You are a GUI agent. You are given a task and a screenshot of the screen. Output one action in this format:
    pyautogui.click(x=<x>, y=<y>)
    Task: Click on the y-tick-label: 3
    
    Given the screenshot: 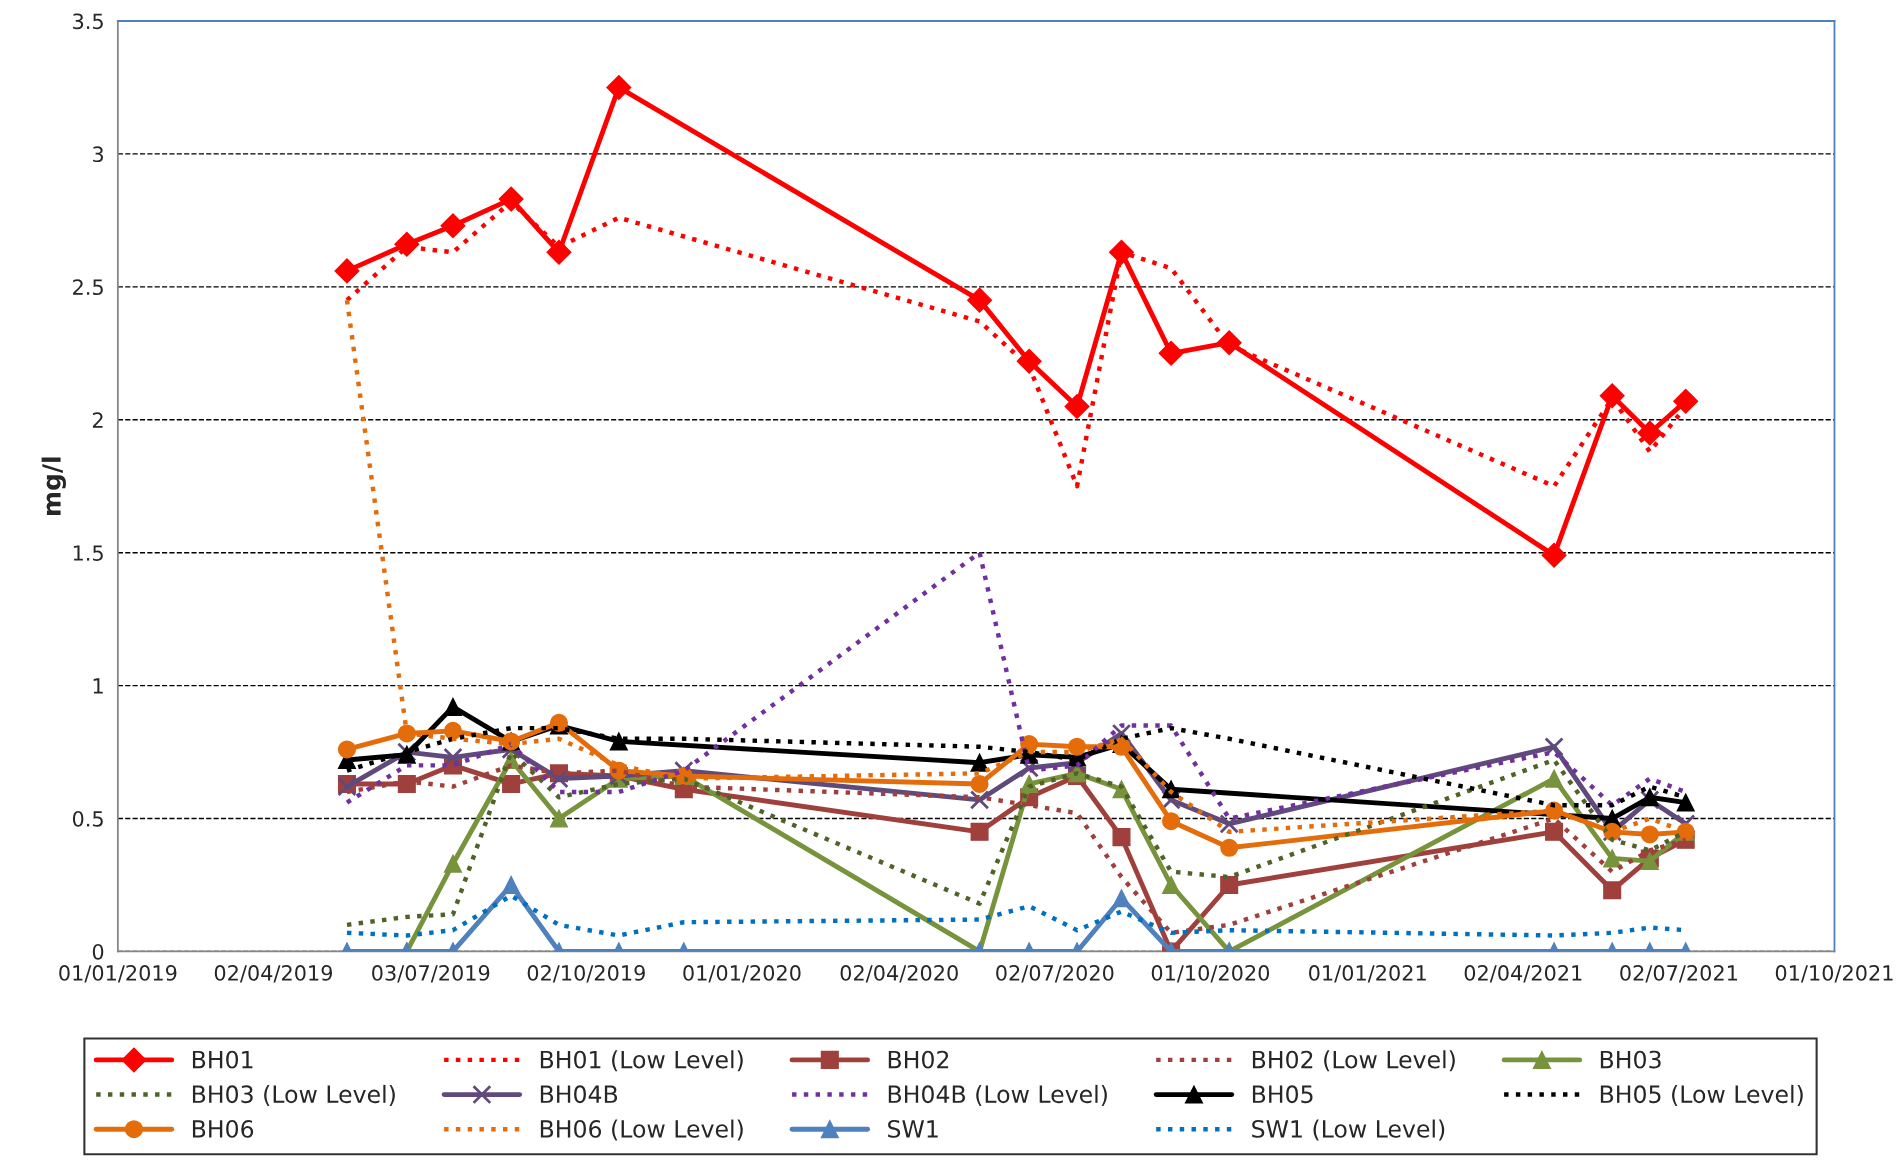 What is the action you would take?
    pyautogui.click(x=98, y=154)
    